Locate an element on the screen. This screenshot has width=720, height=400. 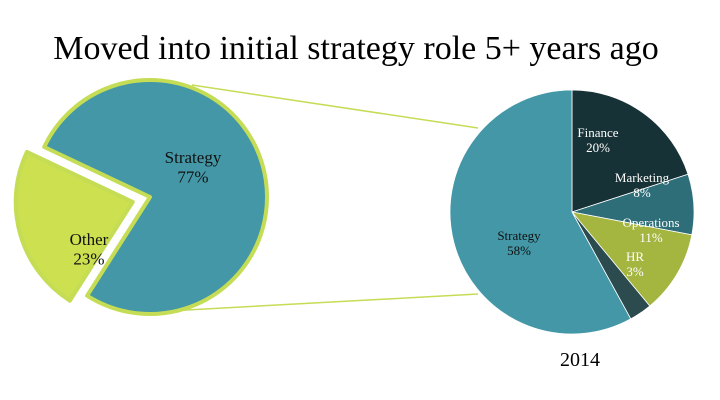
connector-line-bottom is located at coordinates (314, 303).